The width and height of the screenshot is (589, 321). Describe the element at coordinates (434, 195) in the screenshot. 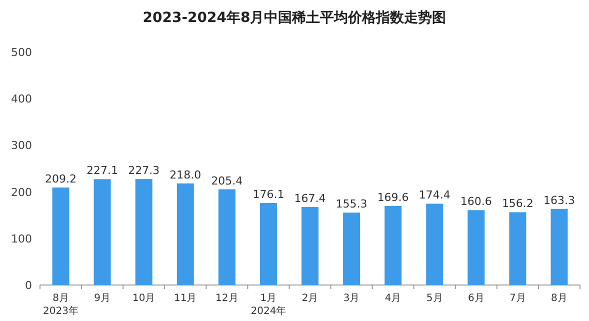

I see `data-label: 174.4` at that location.